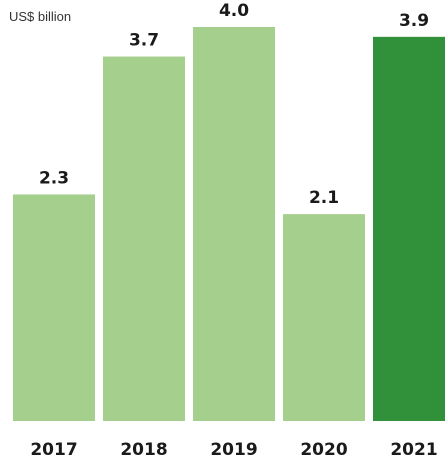 The image size is (445, 459). Describe the element at coordinates (144, 239) in the screenshot. I see `bar-2018` at that location.